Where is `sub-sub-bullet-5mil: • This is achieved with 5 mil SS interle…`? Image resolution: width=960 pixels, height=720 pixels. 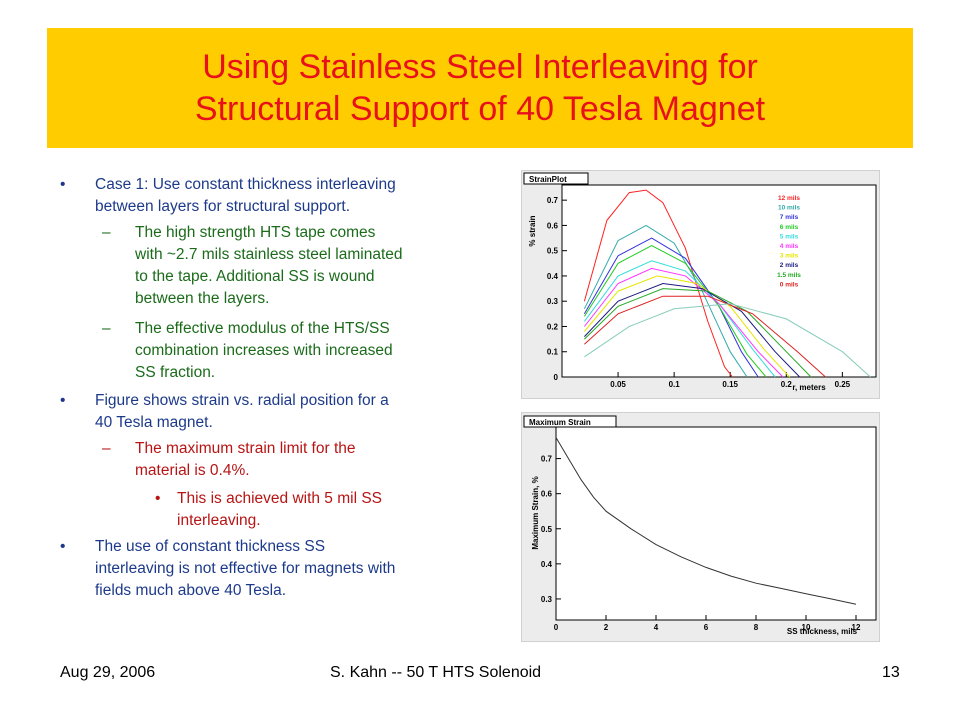
sub-sub-bullet-5mil: • This is achieved with 5 mil SS interle… is located at coordinates (315, 510).